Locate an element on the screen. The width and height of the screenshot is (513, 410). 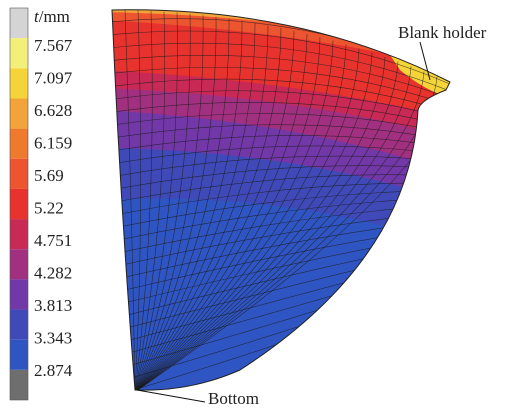
legend-title: t/mm is located at coordinates (52, 16).